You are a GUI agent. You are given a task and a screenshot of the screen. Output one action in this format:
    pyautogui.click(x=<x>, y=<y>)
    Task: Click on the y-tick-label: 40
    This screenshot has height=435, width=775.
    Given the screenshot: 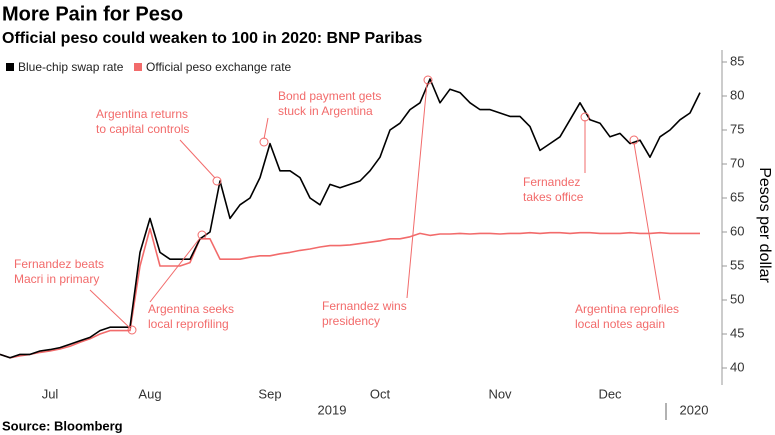 What is the action you would take?
    pyautogui.click(x=737, y=366)
    